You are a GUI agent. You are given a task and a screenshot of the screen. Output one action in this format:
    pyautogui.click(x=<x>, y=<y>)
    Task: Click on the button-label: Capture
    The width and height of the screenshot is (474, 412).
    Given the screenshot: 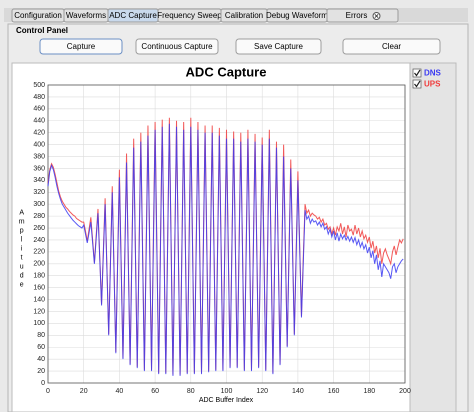 What is the action you would take?
    pyautogui.click(x=81, y=46)
    